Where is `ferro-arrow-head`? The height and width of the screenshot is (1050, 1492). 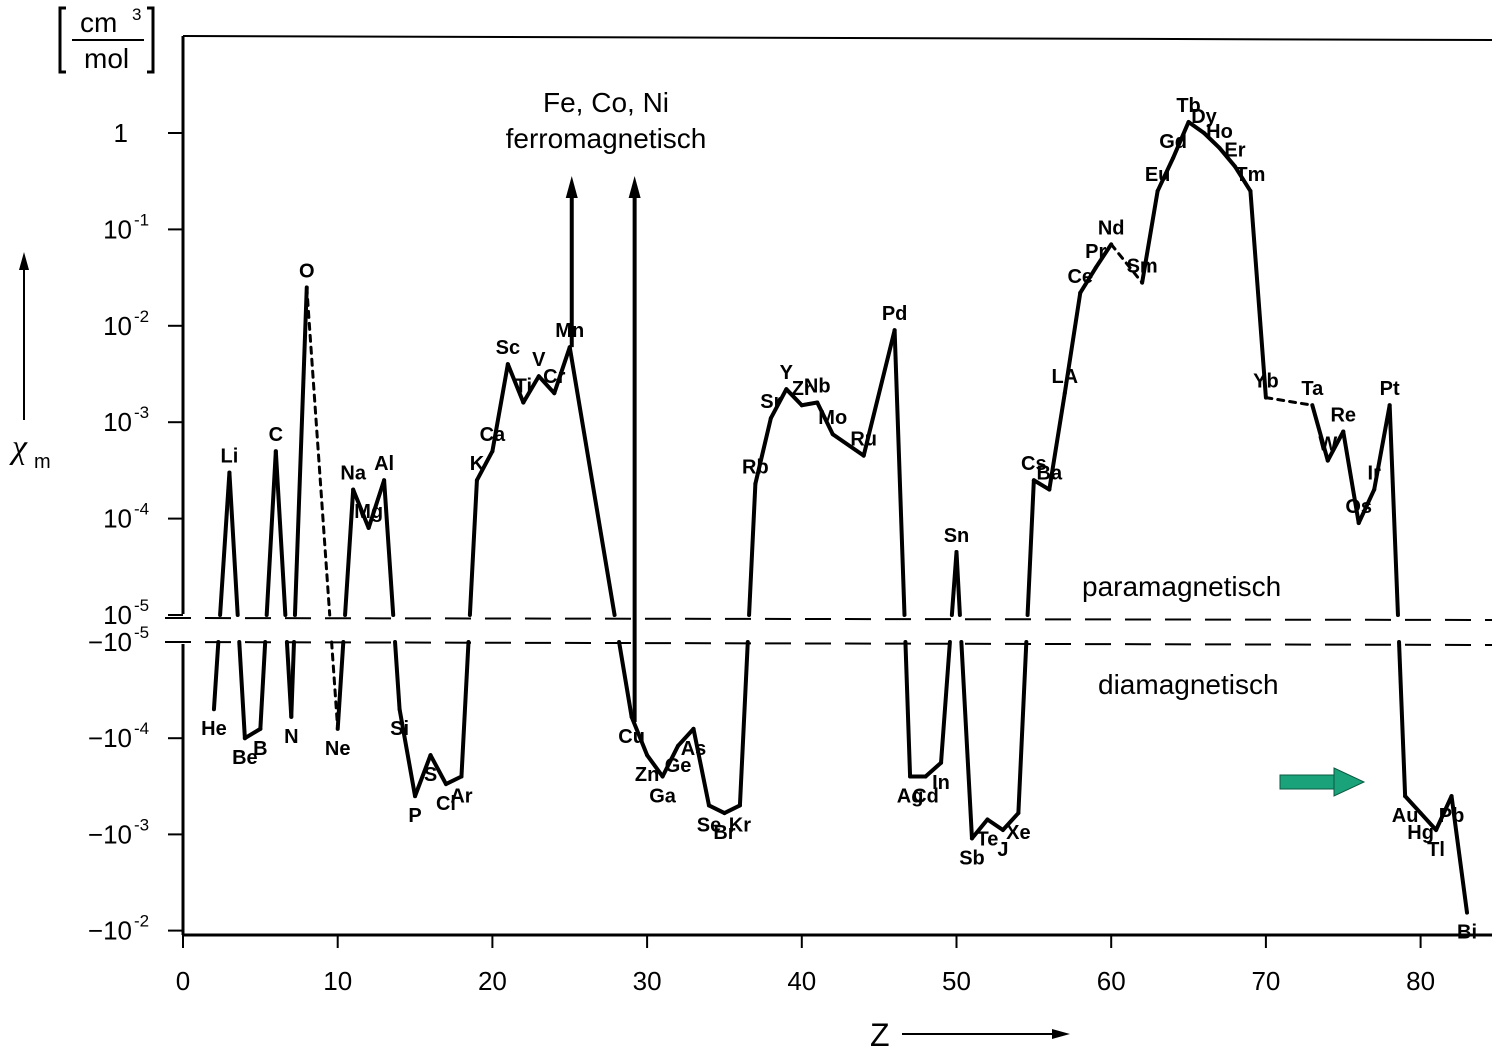 ferro-arrow-head is located at coordinates (634, 187).